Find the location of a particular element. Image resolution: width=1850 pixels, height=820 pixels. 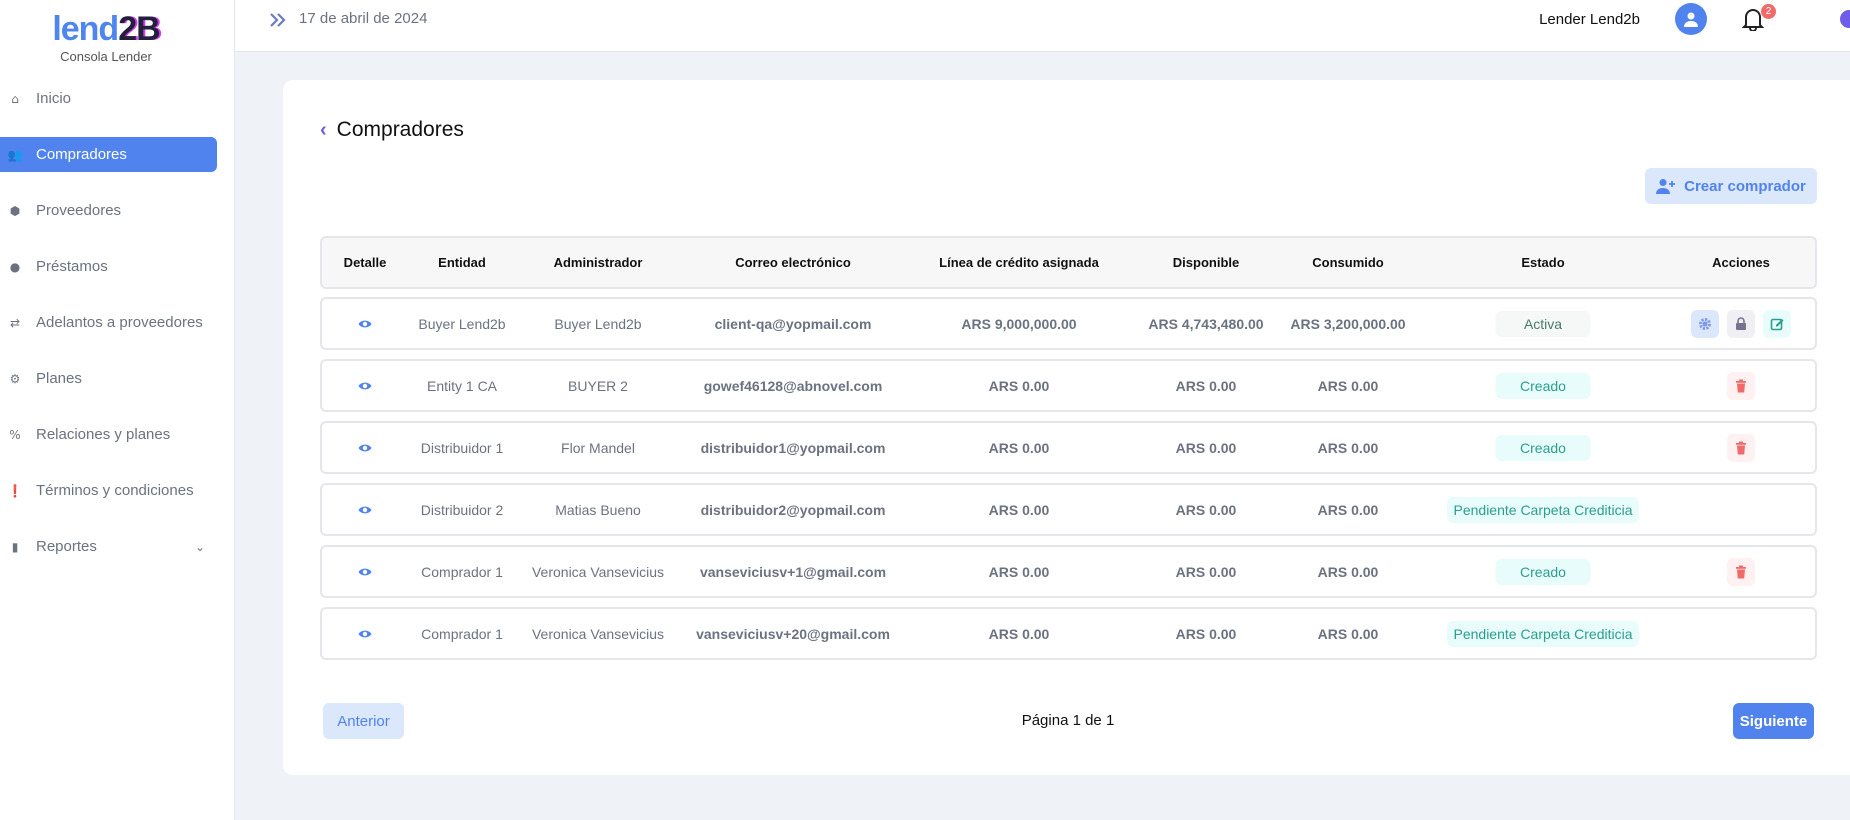

sidebar-item-label: Préstamos is located at coordinates (72, 266).